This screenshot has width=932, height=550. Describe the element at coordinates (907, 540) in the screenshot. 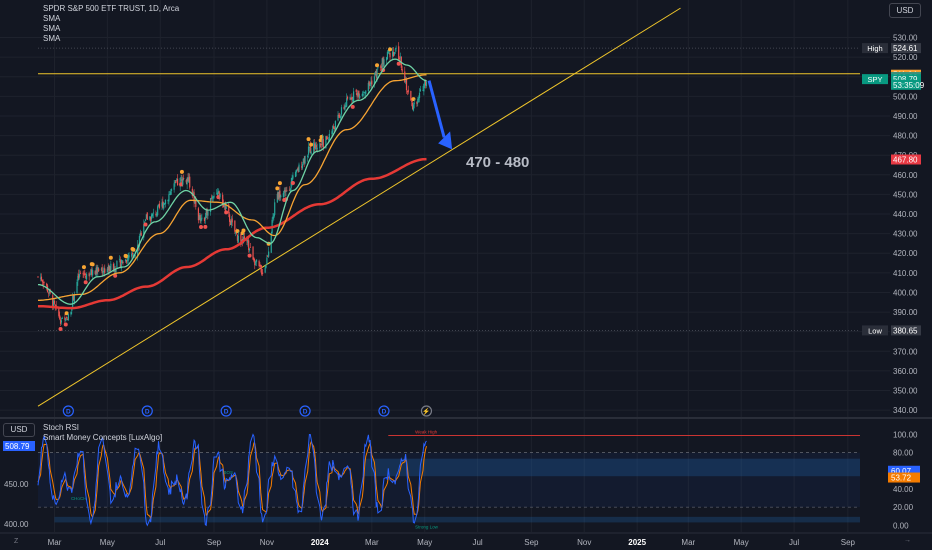

I see `scroll-right-icon: →` at that location.